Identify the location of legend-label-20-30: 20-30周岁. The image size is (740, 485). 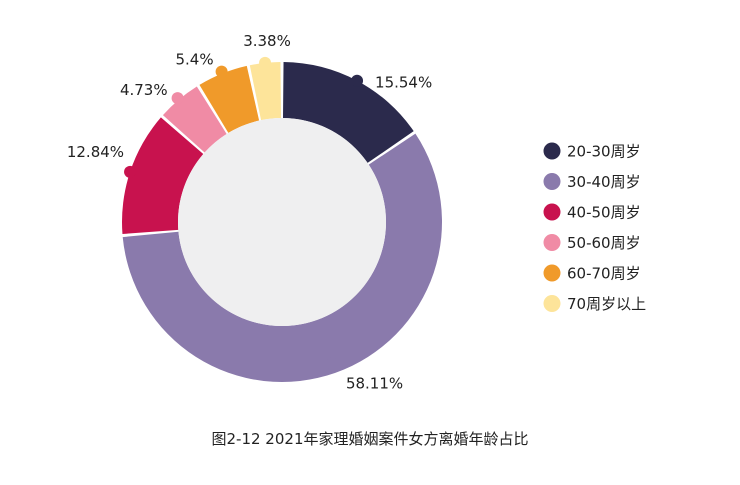
(604, 152).